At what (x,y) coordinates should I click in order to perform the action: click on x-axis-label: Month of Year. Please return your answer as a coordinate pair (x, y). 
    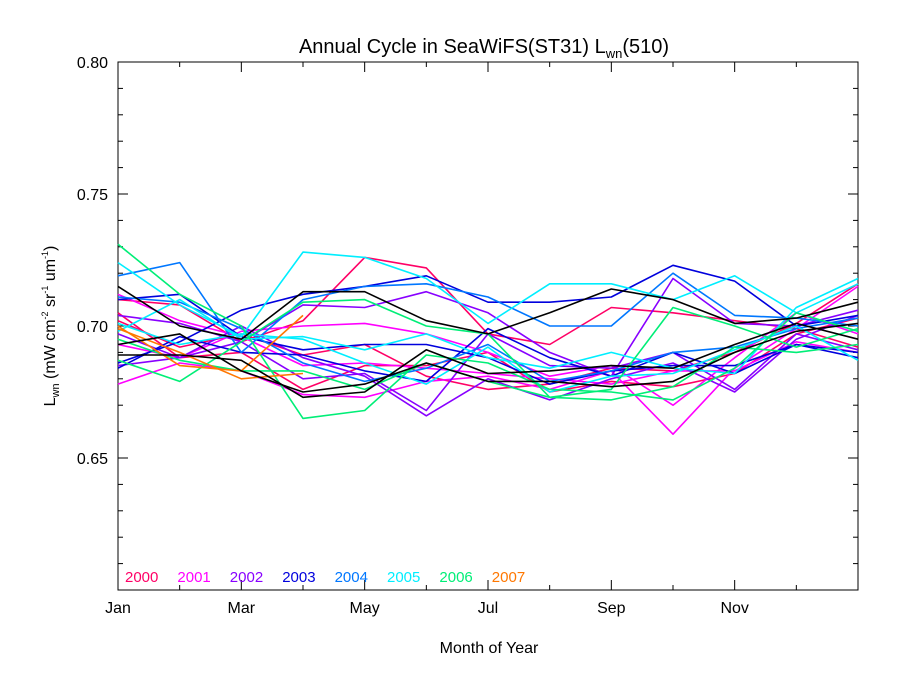
    Looking at the image, I should click on (489, 648).